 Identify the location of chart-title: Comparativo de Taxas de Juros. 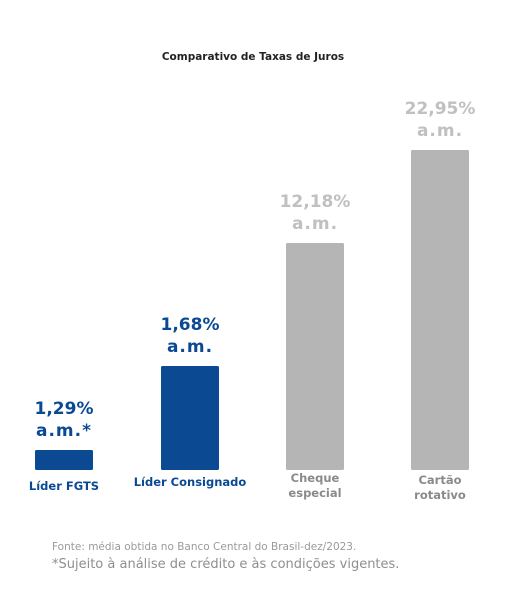
(253, 57).